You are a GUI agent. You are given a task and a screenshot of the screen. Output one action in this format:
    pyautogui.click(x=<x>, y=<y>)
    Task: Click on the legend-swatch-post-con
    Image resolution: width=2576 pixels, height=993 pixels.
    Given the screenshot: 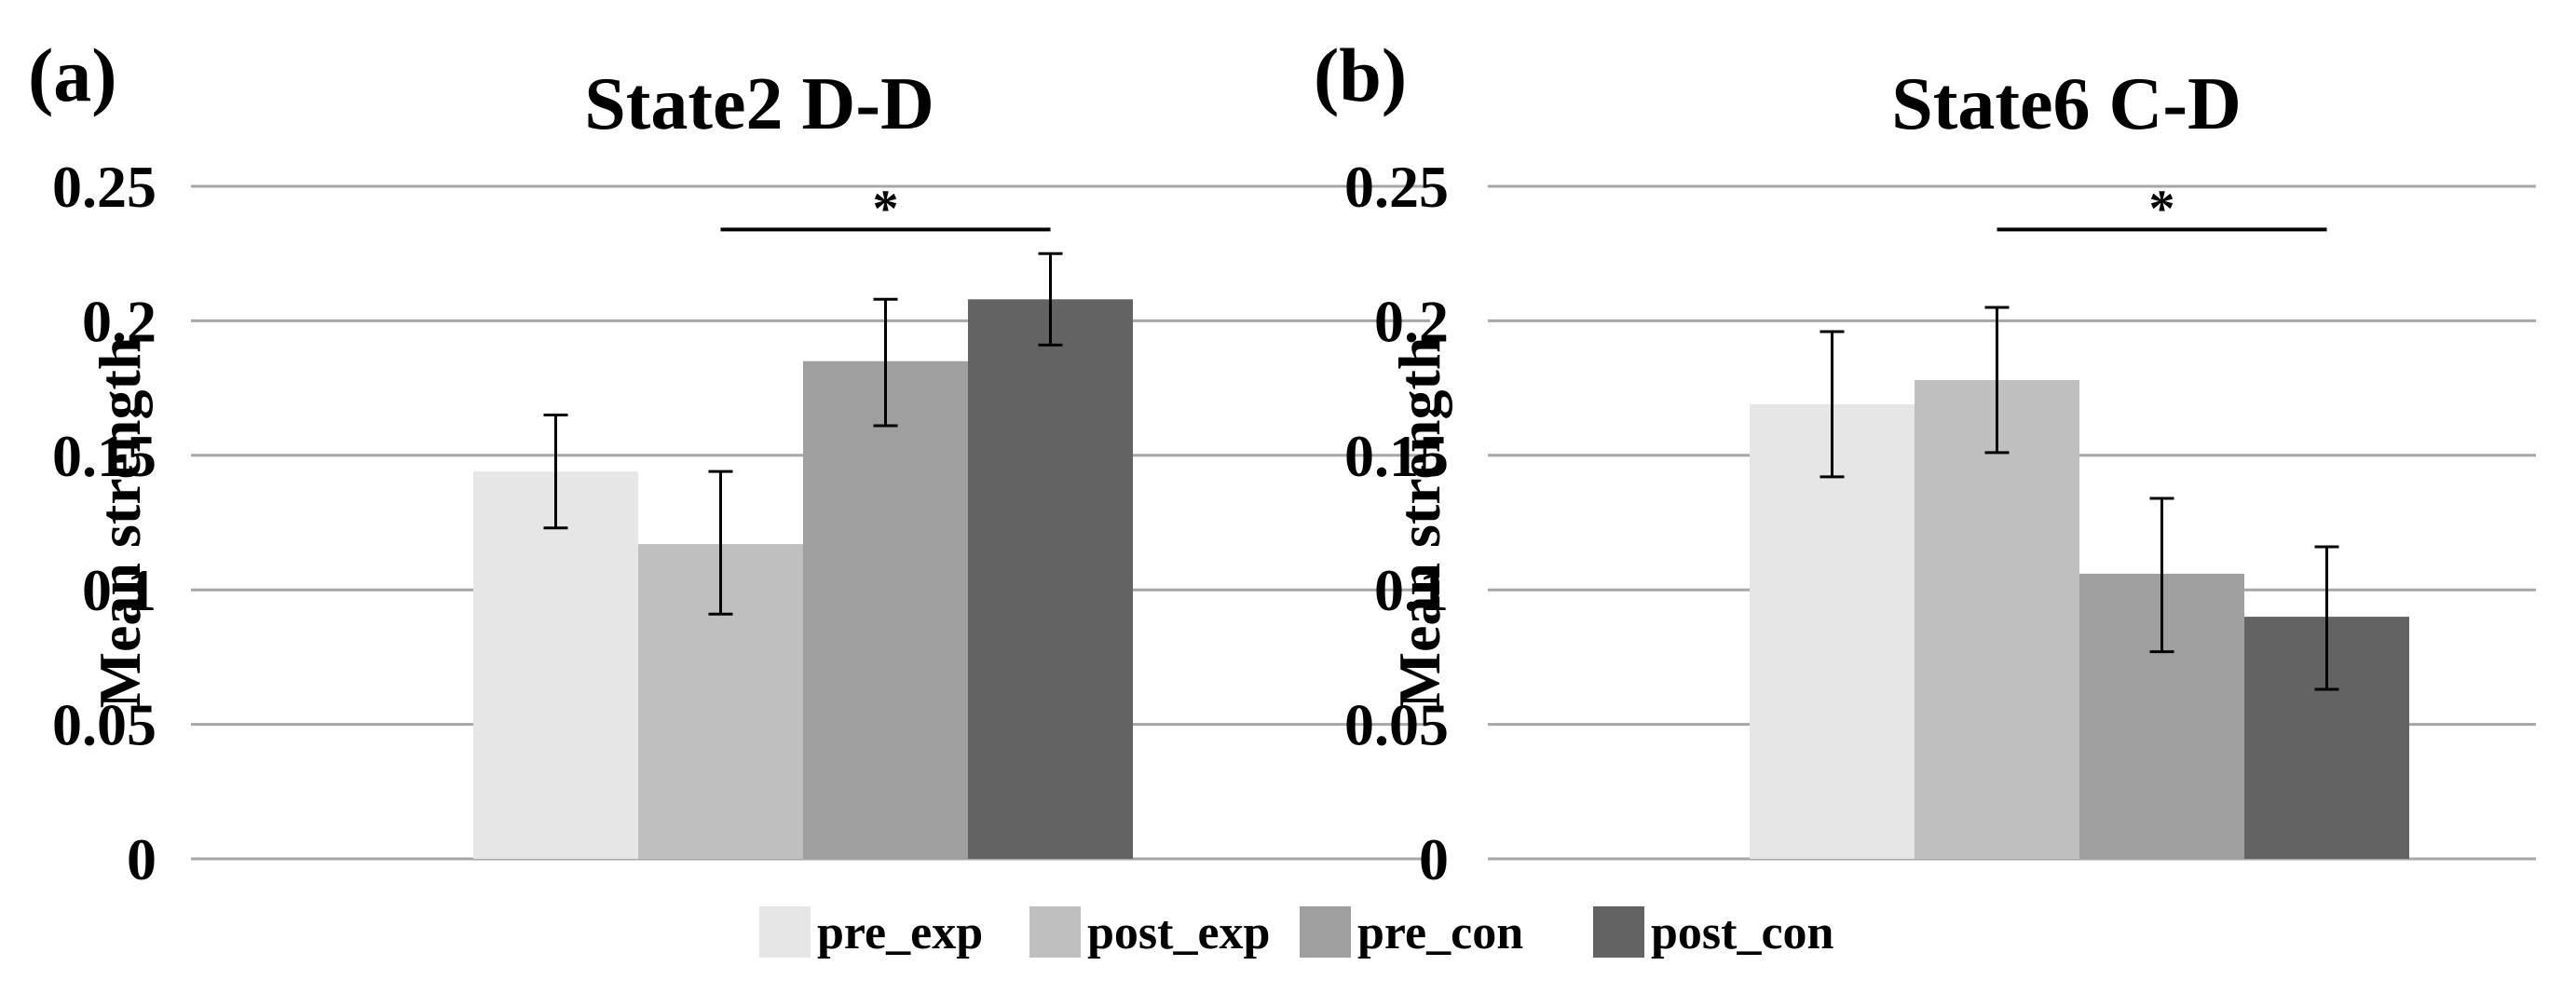 What is the action you would take?
    pyautogui.click(x=1618, y=932)
    